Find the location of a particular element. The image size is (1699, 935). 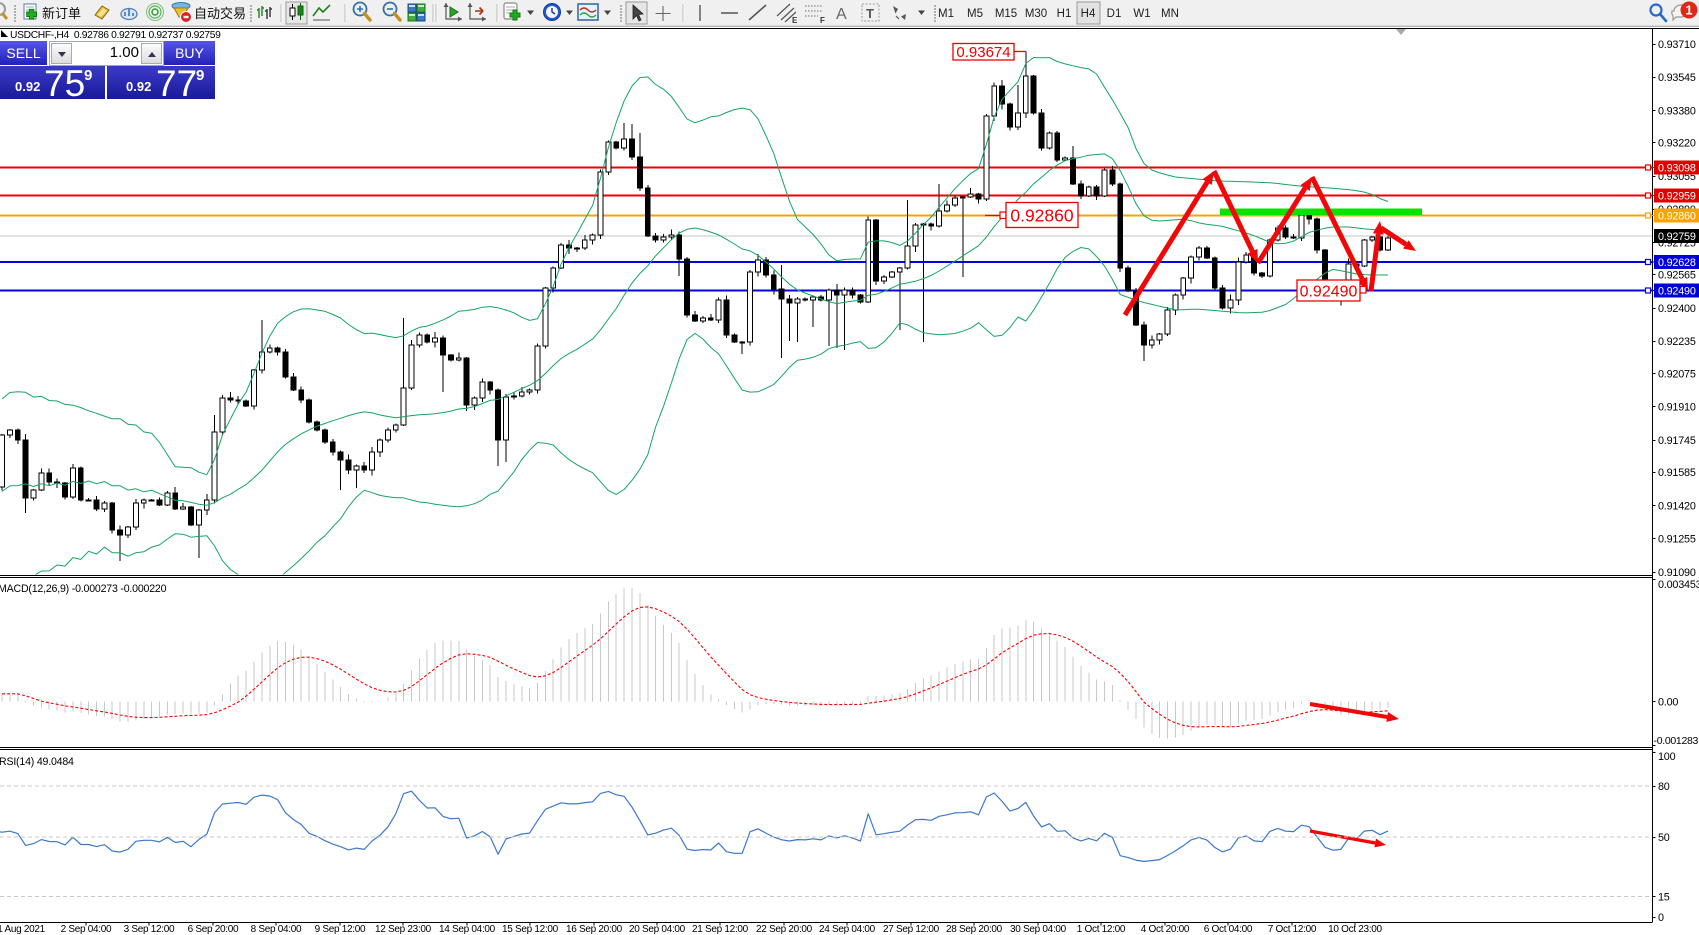

svg-text: 0.92565 is located at coordinates (1677, 276).